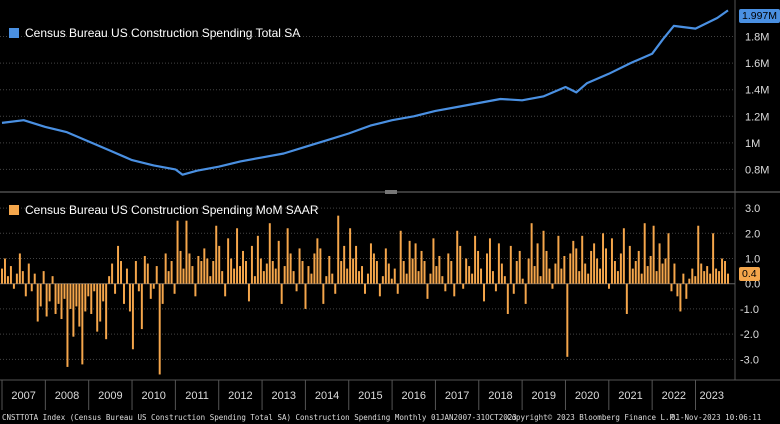 This screenshot has height=424, width=780. What do you see at coordinates (757, 91) in the screenshot?
I see `y-tick-label-top: 1.4M` at bounding box center [757, 91].